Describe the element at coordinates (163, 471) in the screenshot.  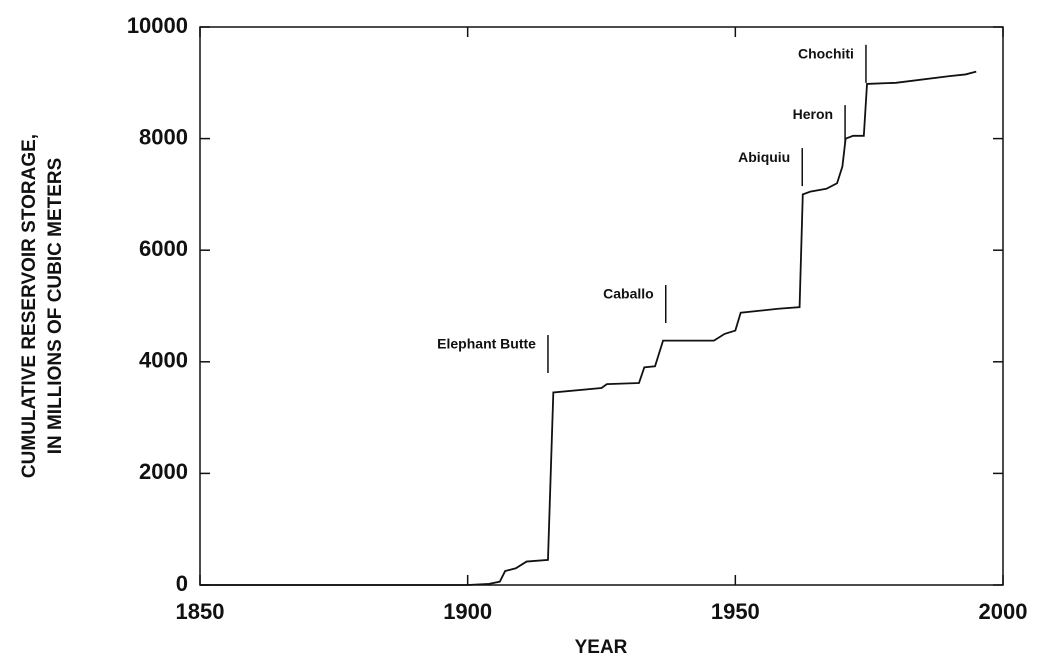
I see `y-tick-label: 2000` at that location.